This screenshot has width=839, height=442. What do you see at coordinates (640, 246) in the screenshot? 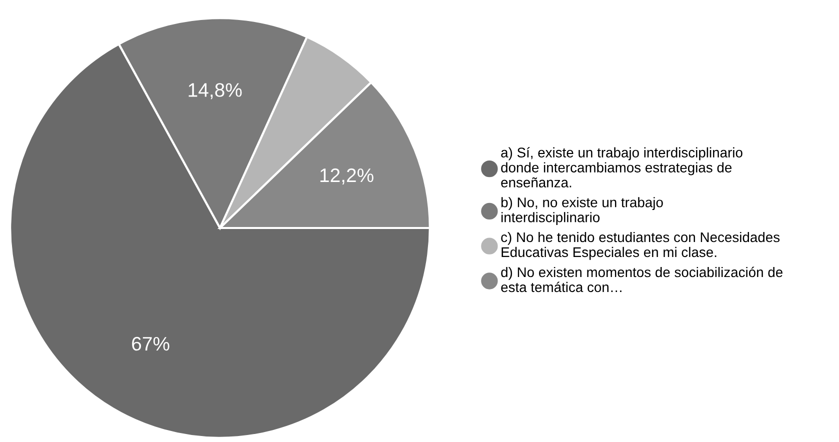
I see `legend-label: c) No he tenido estudiantes con Necesidades Educativas Especiales en mi clase.` at bounding box center [640, 246].